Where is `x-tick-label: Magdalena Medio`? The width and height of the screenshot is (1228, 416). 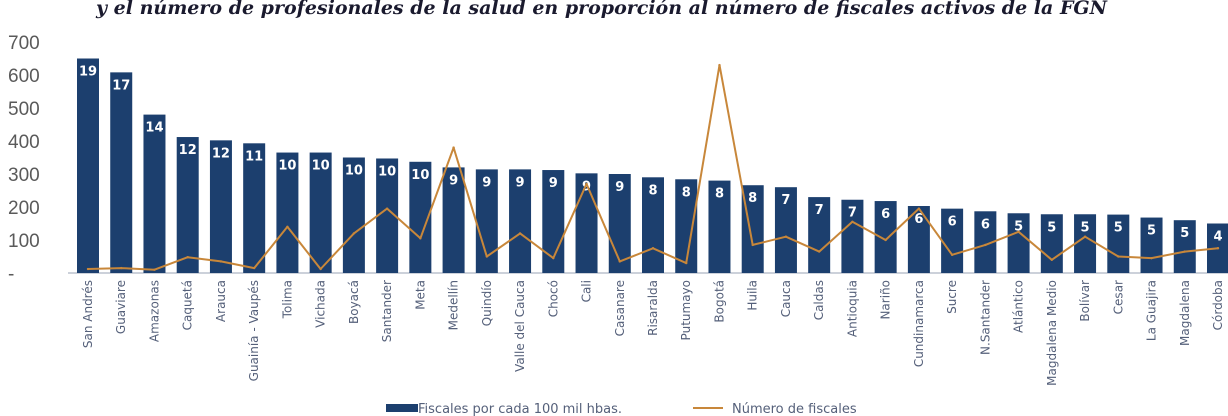
x-tick-label: Magdalena Medio is located at coordinates (1052, 333).